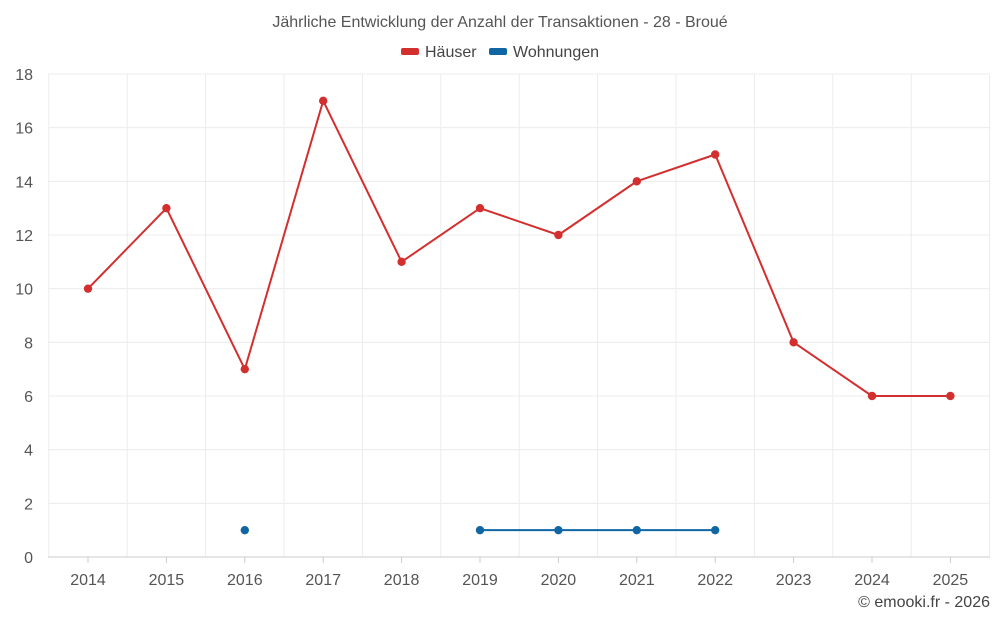 The height and width of the screenshot is (625, 1000). Describe the element at coordinates (872, 580) in the screenshot. I see `x-tick-label: 2024` at that location.